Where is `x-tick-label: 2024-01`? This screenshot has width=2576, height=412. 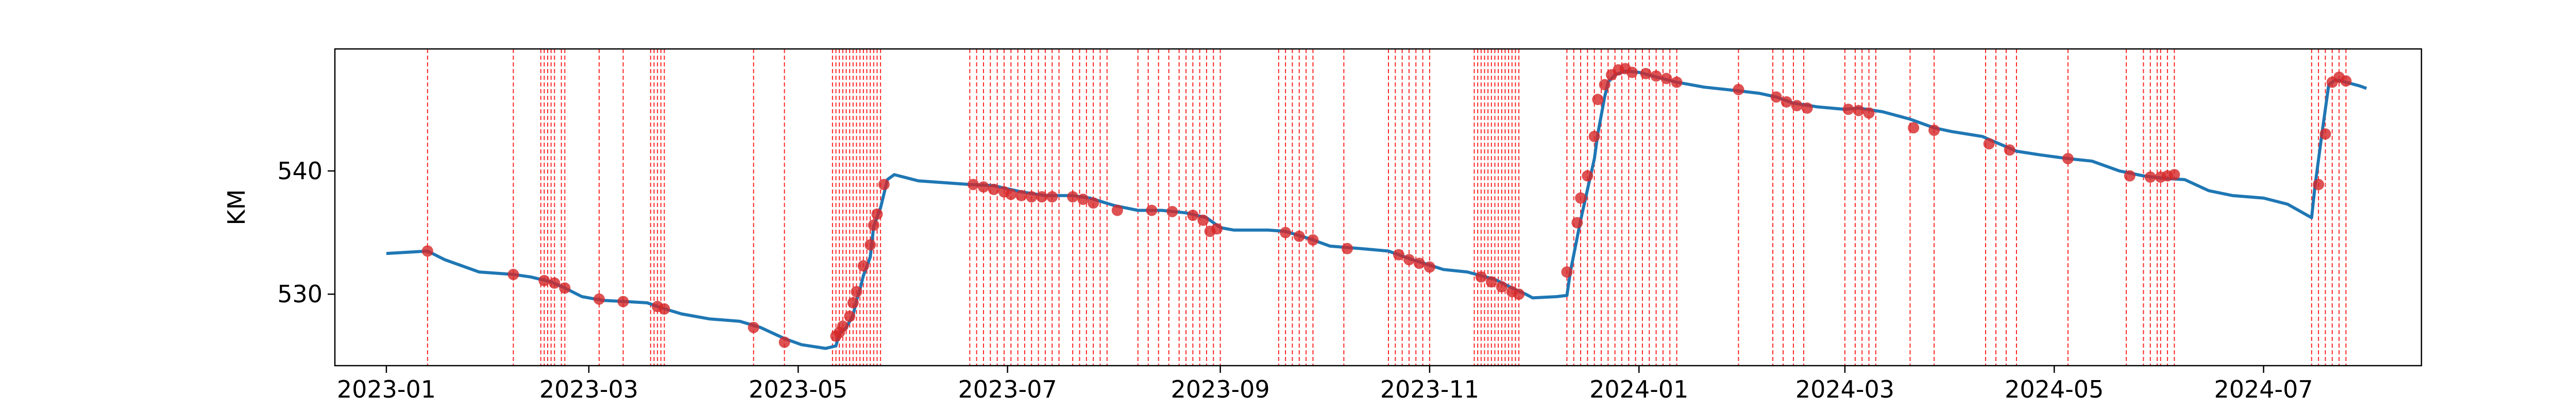
x-tick-label: 2024-01 is located at coordinates (1638, 389).